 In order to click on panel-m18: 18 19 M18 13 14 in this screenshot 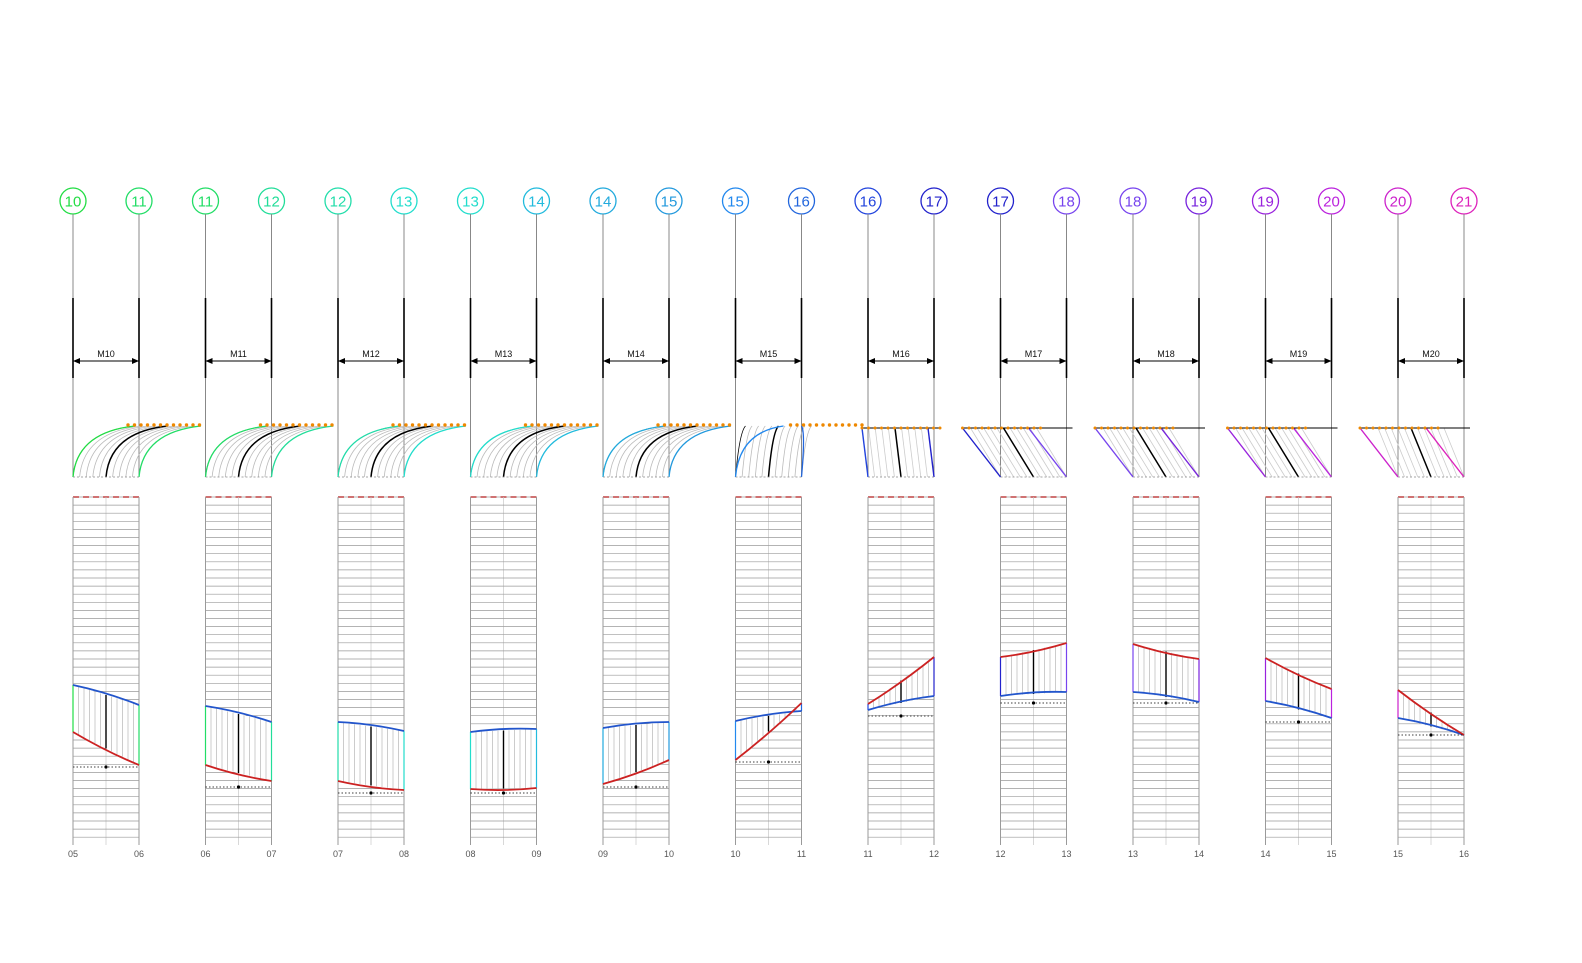, I will do `click(1153, 523)`.